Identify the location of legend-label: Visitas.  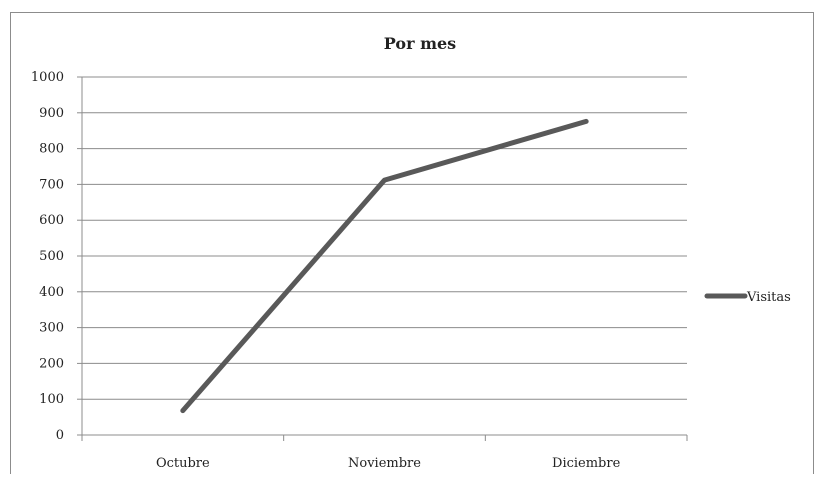
(768, 297).